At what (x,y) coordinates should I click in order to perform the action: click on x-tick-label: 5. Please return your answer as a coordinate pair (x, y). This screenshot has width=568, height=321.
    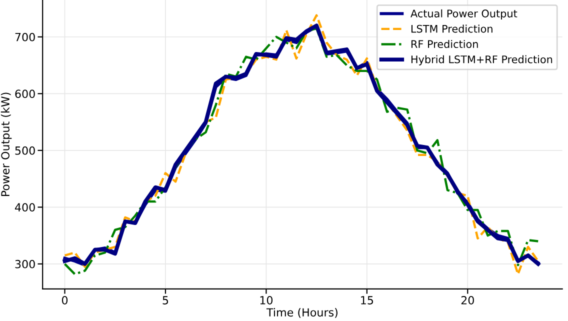
    Looking at the image, I should click on (165, 300).